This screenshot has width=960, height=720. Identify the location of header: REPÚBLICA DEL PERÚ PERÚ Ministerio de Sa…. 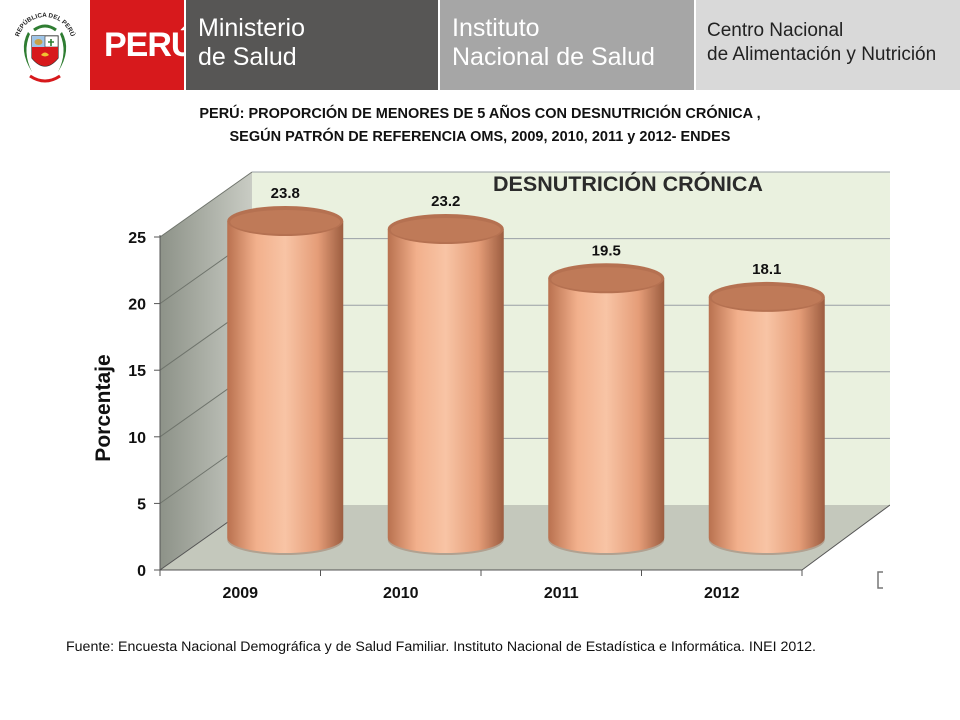
(480, 46).